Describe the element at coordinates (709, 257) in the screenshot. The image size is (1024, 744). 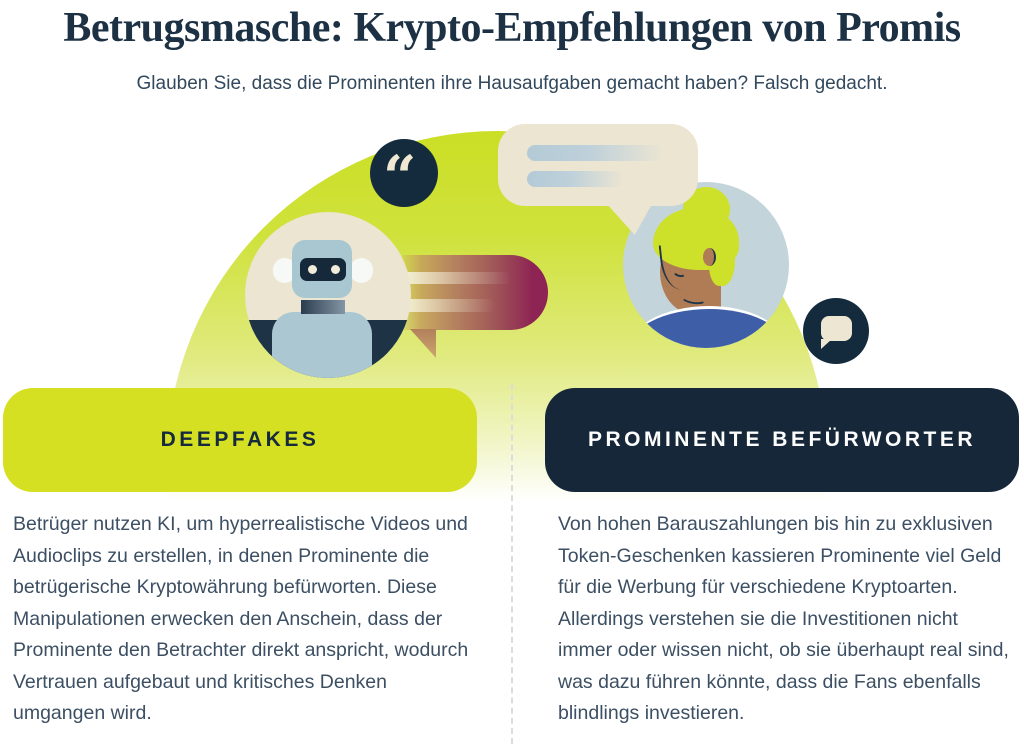
I see `celebrity-ear-shape` at that location.